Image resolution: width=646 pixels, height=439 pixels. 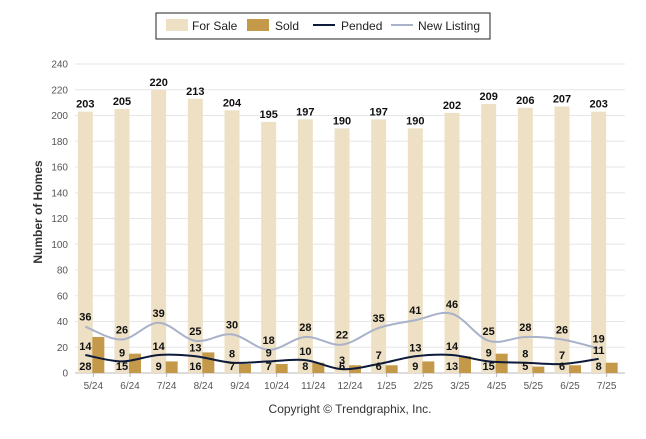 What do you see at coordinates (59, 142) in the screenshot?
I see `y-tick-label: 180` at bounding box center [59, 142].